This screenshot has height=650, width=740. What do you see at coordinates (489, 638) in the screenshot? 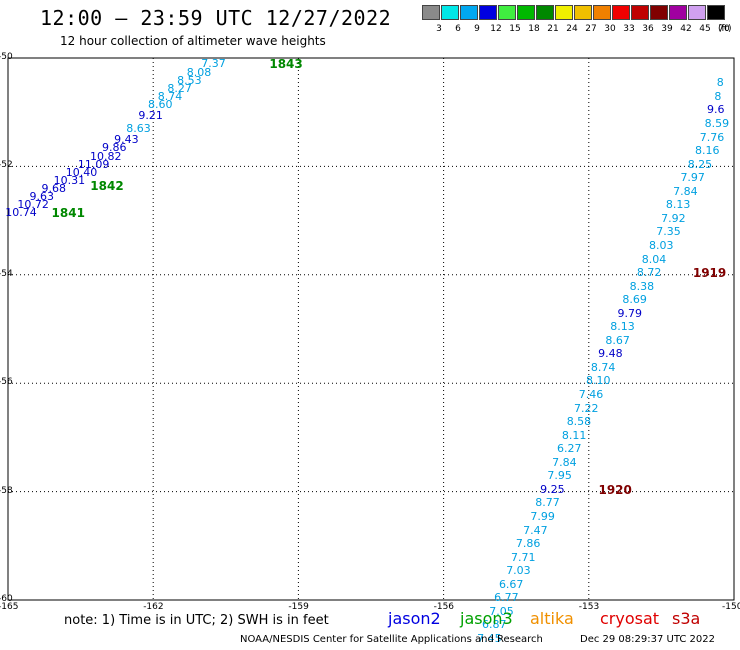
I see `wave-height-label: 7.45` at bounding box center [489, 638].